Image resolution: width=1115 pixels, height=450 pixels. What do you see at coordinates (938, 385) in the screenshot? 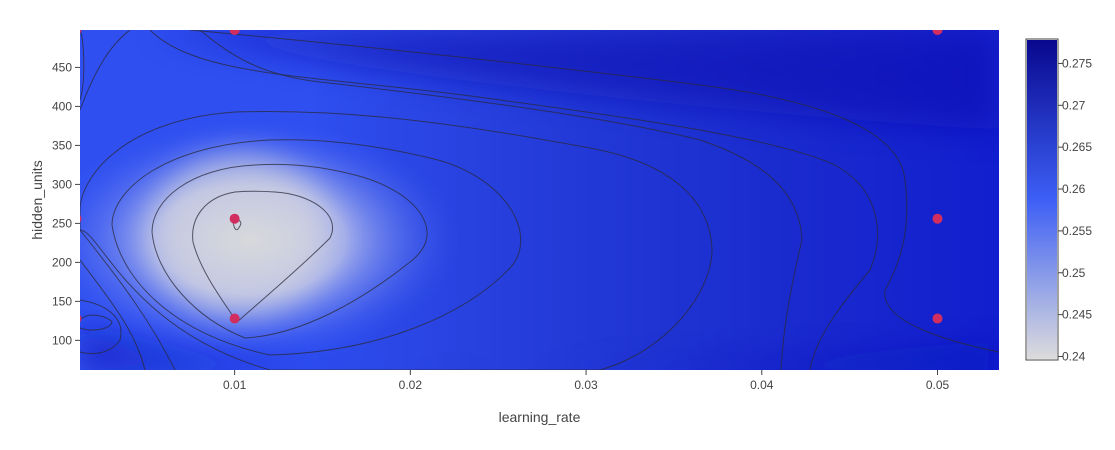
I see `x-tick-label: 0.05` at bounding box center [938, 385].